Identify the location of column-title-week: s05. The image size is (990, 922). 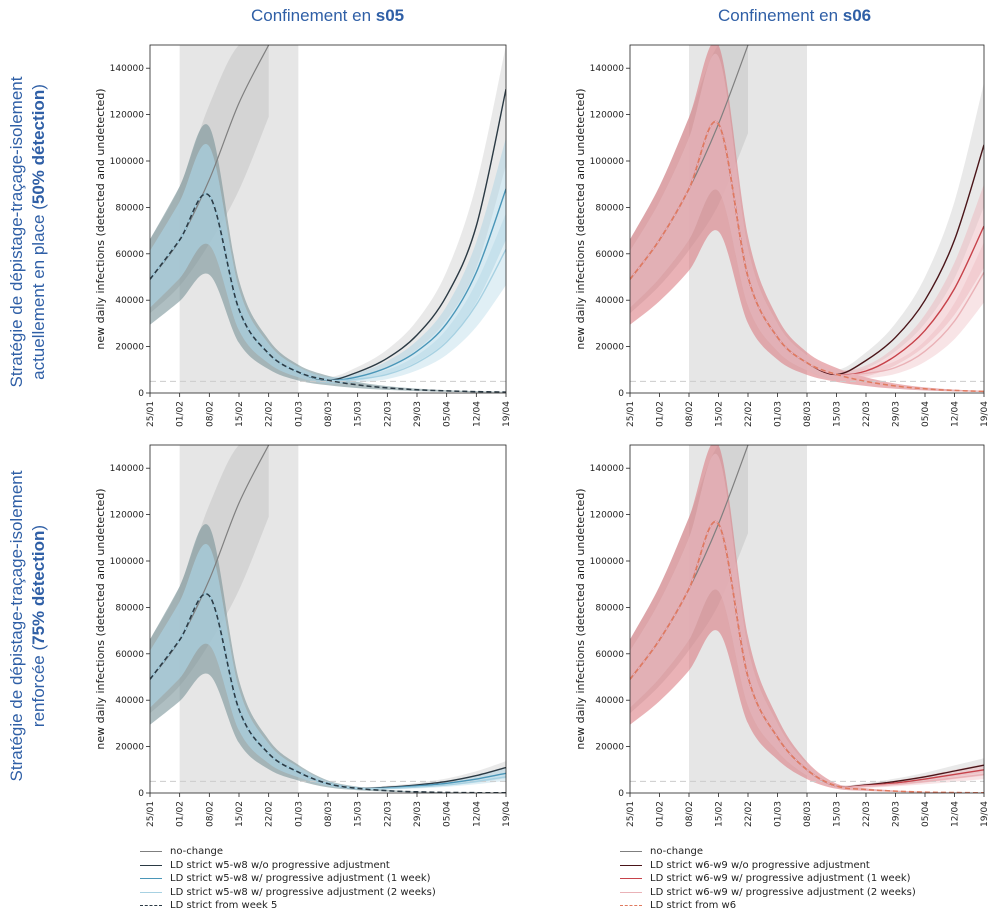
(390, 15).